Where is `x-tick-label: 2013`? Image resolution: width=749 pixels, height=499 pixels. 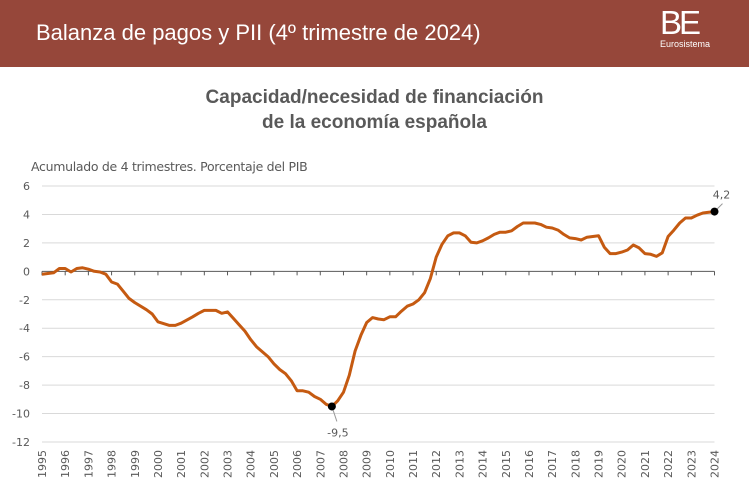 x-tick-label: 2013 is located at coordinates (459, 464).